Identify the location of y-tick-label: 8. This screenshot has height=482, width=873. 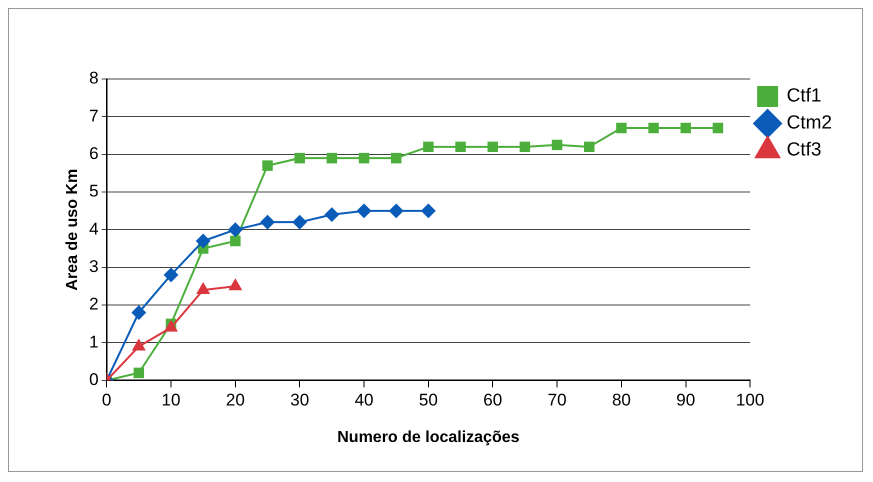
(94, 78).